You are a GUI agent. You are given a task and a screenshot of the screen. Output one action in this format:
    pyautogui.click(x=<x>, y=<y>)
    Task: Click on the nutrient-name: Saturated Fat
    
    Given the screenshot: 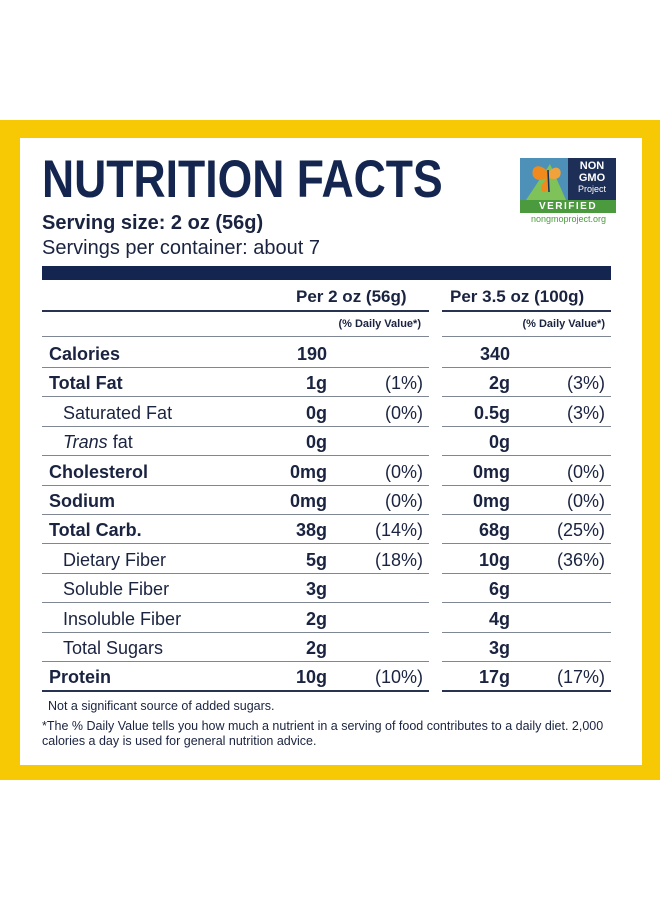 What is the action you would take?
    pyautogui.click(x=118, y=413)
    